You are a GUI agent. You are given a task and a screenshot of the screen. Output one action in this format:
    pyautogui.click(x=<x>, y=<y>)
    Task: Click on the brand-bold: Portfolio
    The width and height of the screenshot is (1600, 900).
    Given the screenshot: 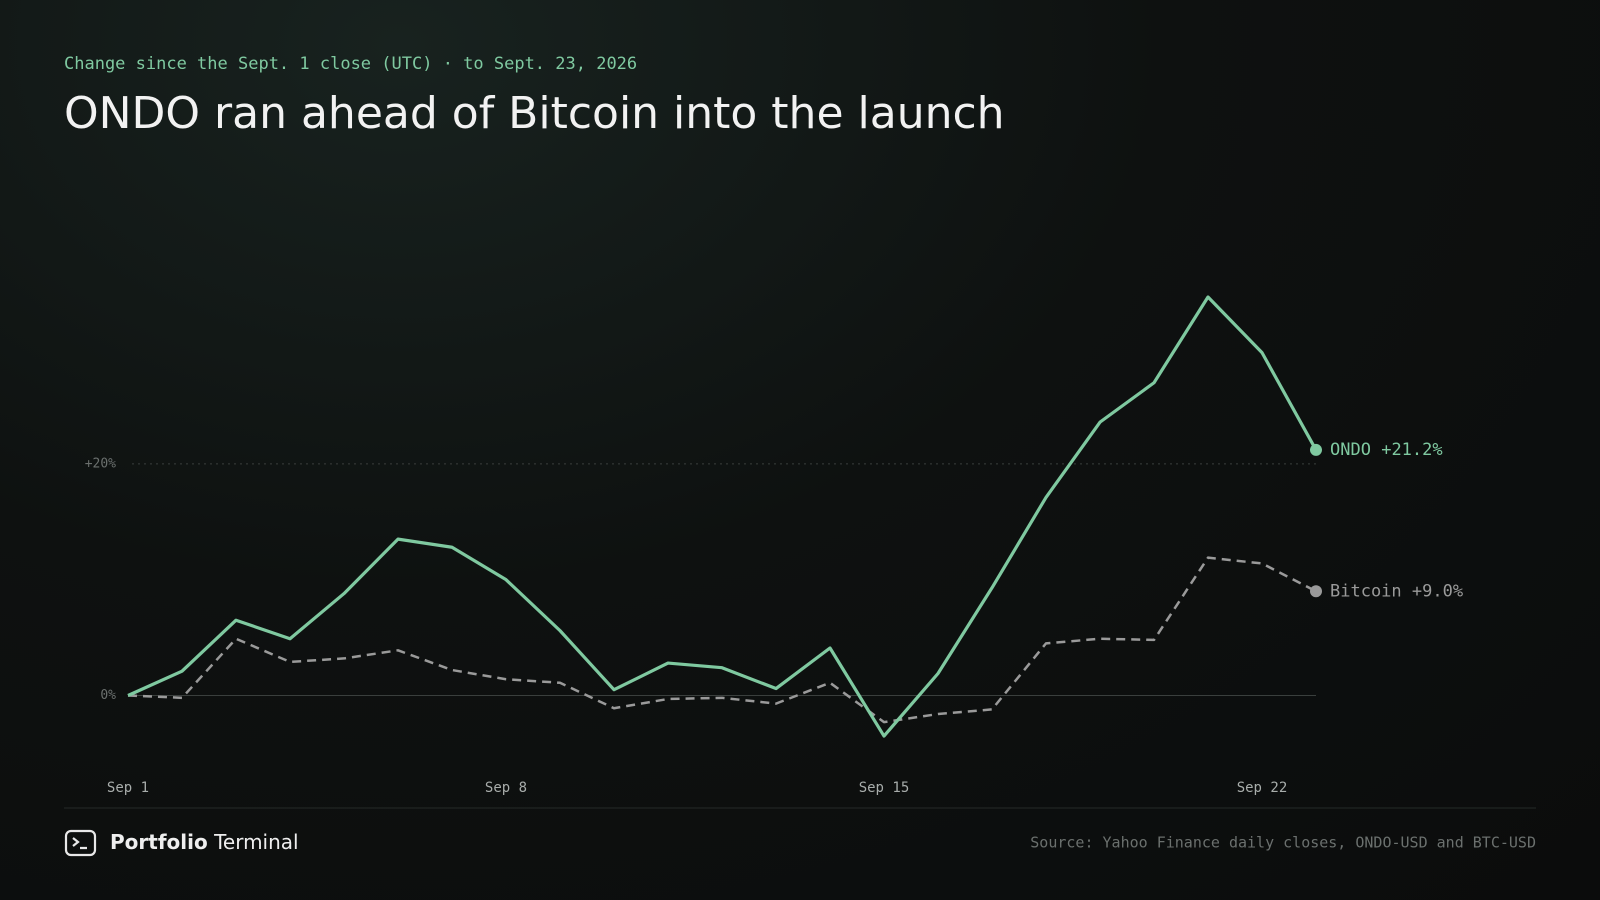 What is the action you would take?
    pyautogui.click(x=159, y=842)
    